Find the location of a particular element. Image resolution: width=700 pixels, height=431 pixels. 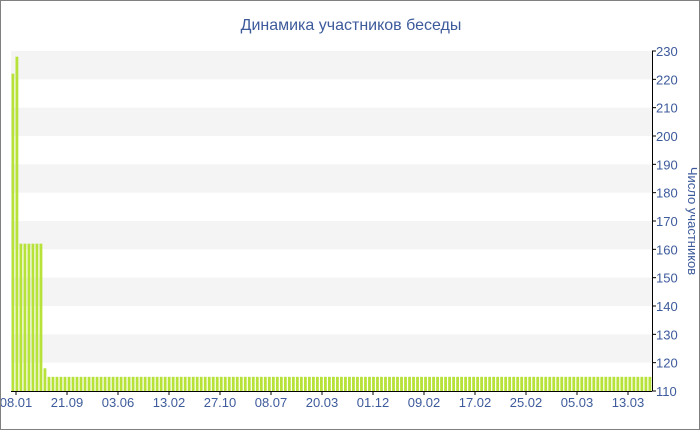

x-tick-label: 20.03 is located at coordinates (322, 402).